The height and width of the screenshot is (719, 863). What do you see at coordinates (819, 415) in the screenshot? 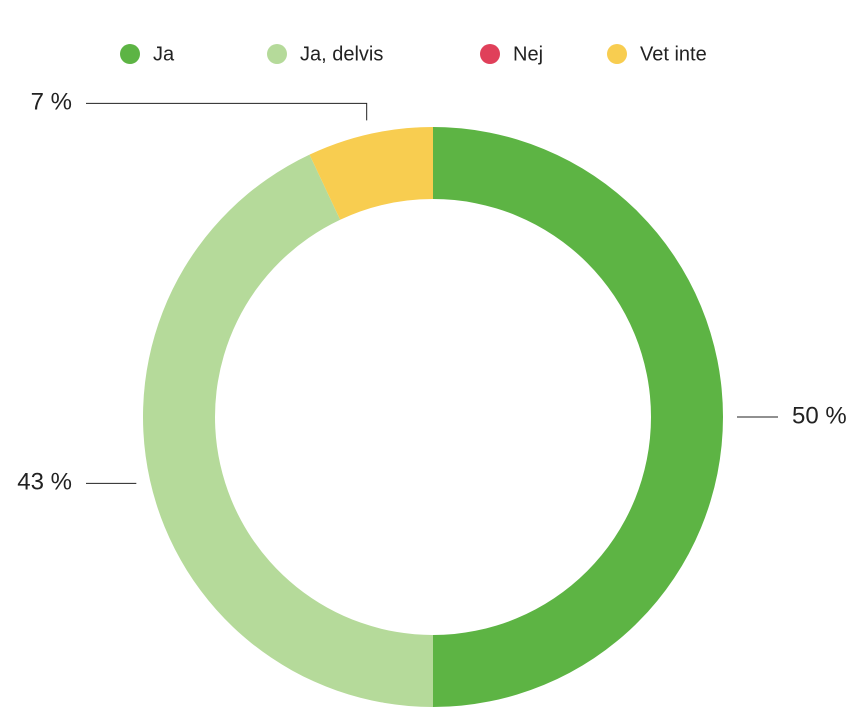
I see `data-label: 50 %` at bounding box center [819, 415].